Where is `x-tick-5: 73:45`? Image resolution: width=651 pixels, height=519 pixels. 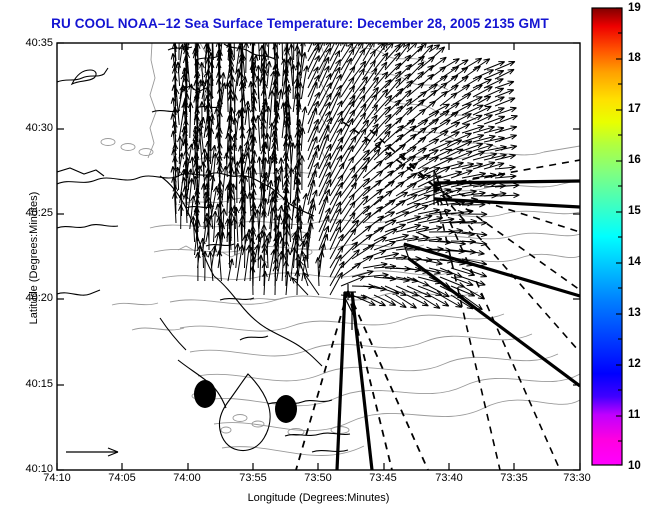 x-tick-5: 73:45 is located at coordinates (383, 478).